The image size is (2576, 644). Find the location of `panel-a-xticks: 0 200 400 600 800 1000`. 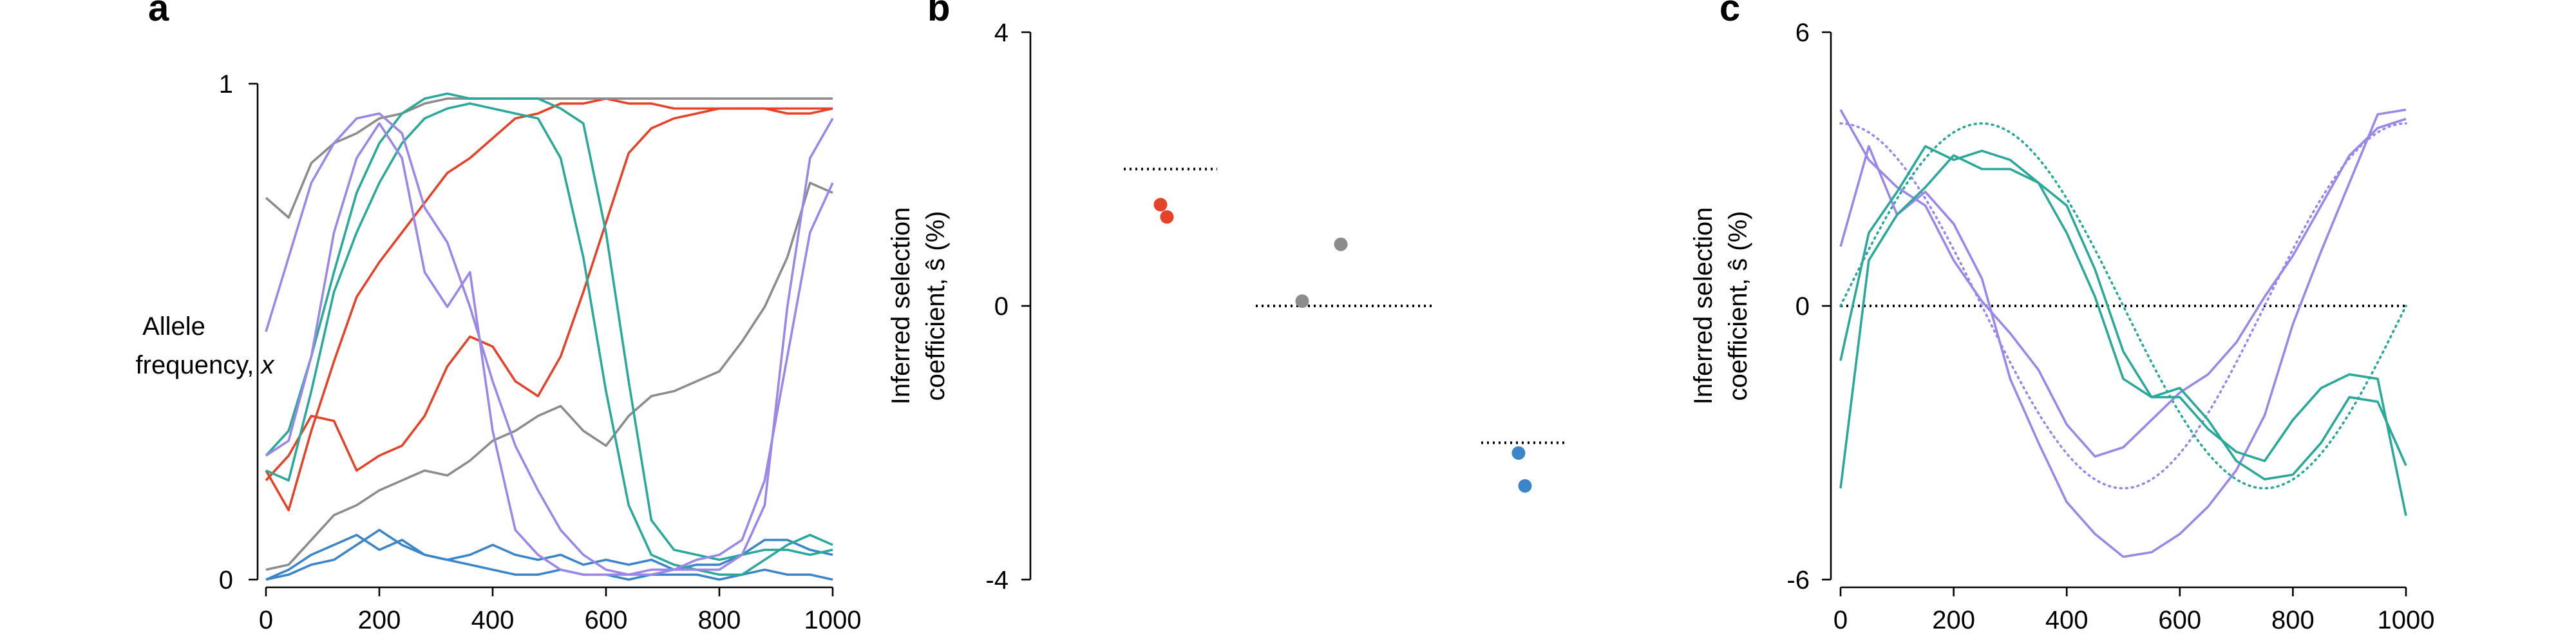

panel-a-xticks: 0 200 400 600 800 1000 is located at coordinates (560, 610).